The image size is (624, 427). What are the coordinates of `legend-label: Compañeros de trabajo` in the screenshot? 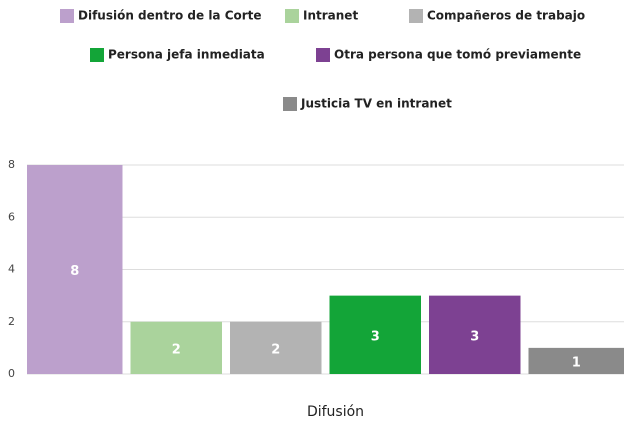 It's located at (506, 16).